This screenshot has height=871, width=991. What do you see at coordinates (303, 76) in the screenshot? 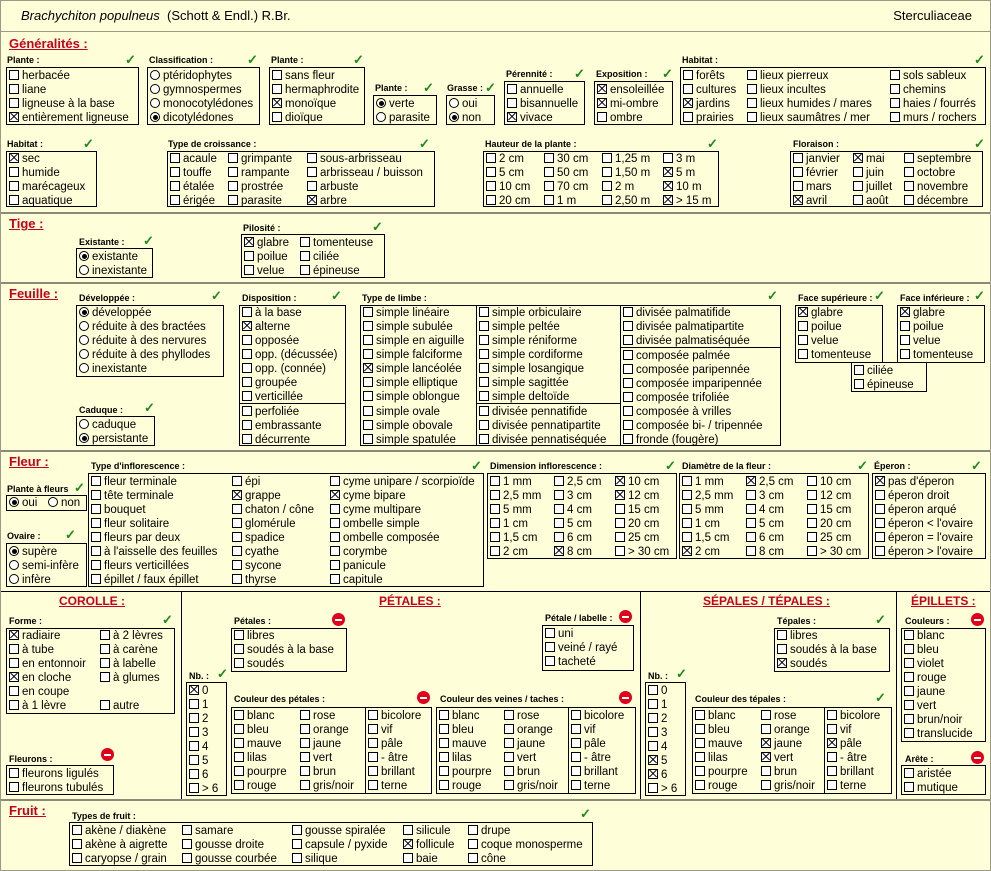
I see `checkbox-option: sans fleur` at bounding box center [303, 76].